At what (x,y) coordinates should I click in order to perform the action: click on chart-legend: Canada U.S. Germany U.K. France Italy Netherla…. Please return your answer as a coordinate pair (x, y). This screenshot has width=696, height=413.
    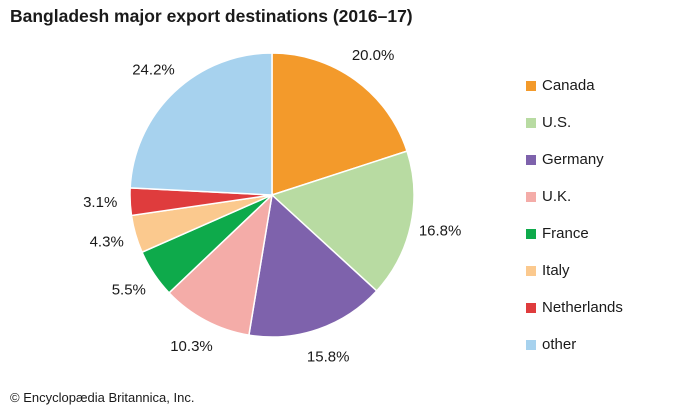
    Looking at the image, I should click on (574, 215).